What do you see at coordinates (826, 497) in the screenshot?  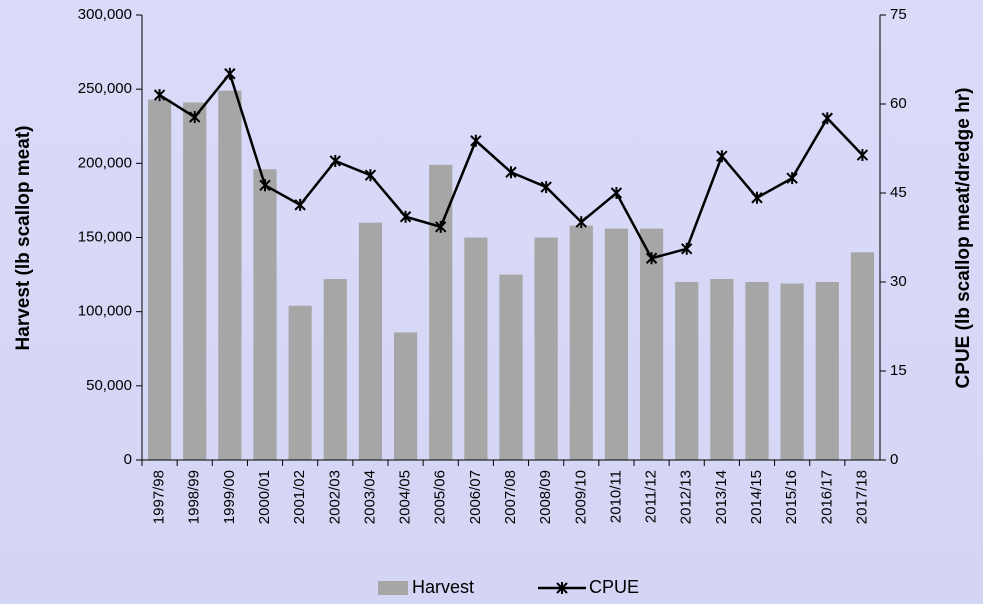 I see `x-tick-label: 2016/17` at bounding box center [826, 497].